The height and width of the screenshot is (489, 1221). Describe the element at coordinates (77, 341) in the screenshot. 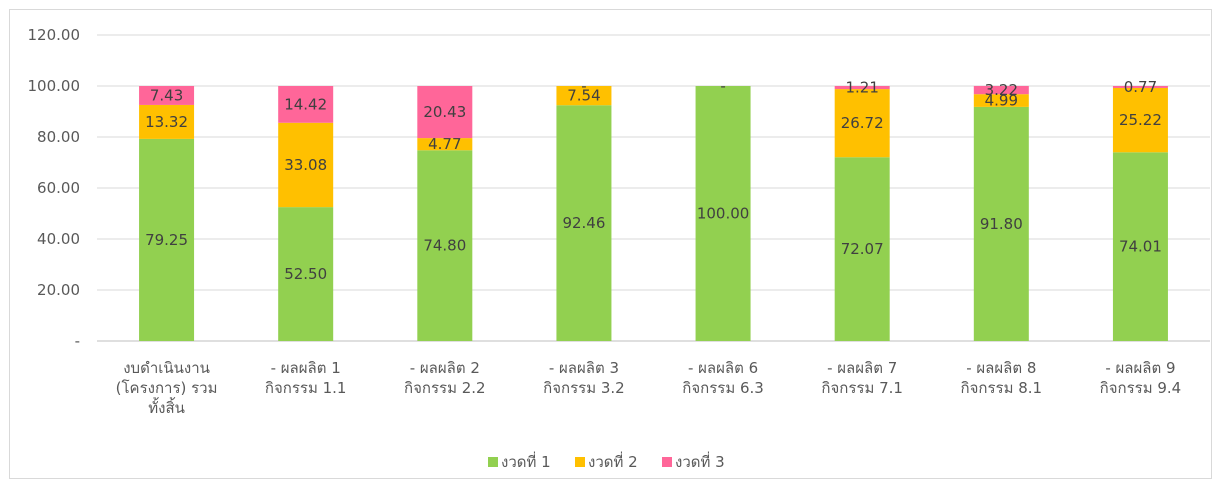

I see `y-tick-label: -` at that location.